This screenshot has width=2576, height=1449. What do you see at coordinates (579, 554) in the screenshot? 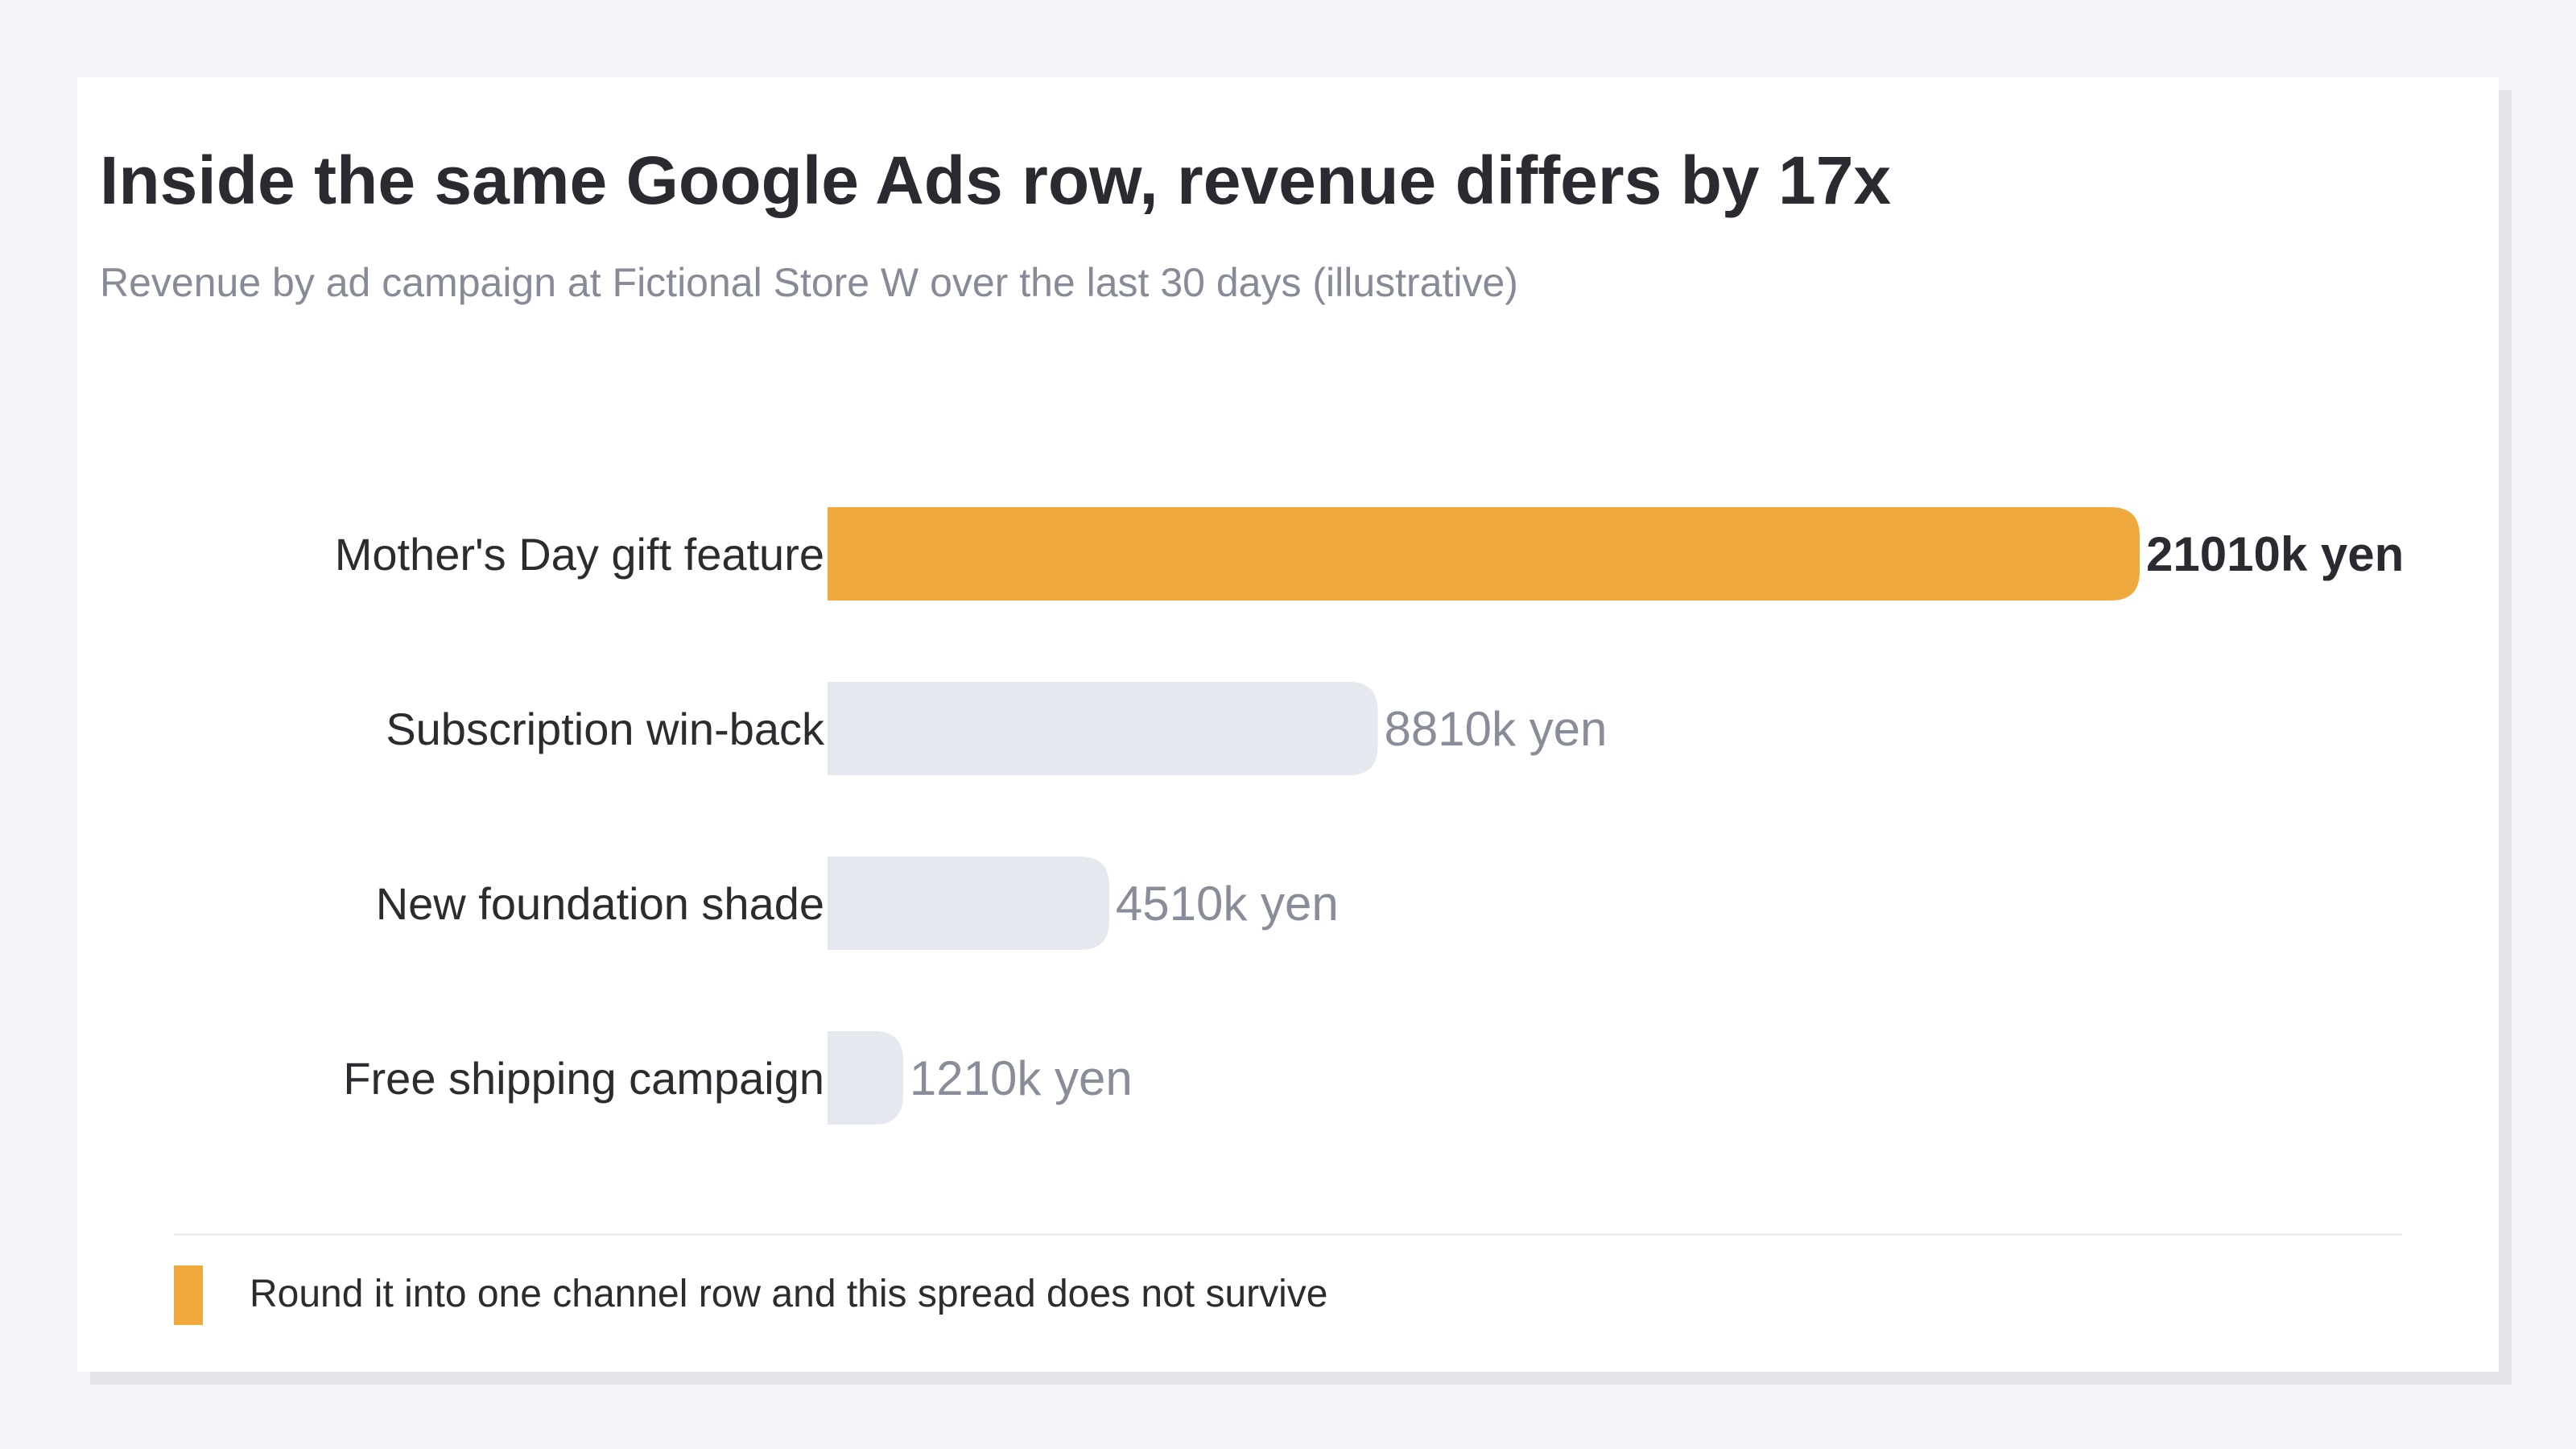
I see `category-label: Mother's Day gift feature` at bounding box center [579, 554].